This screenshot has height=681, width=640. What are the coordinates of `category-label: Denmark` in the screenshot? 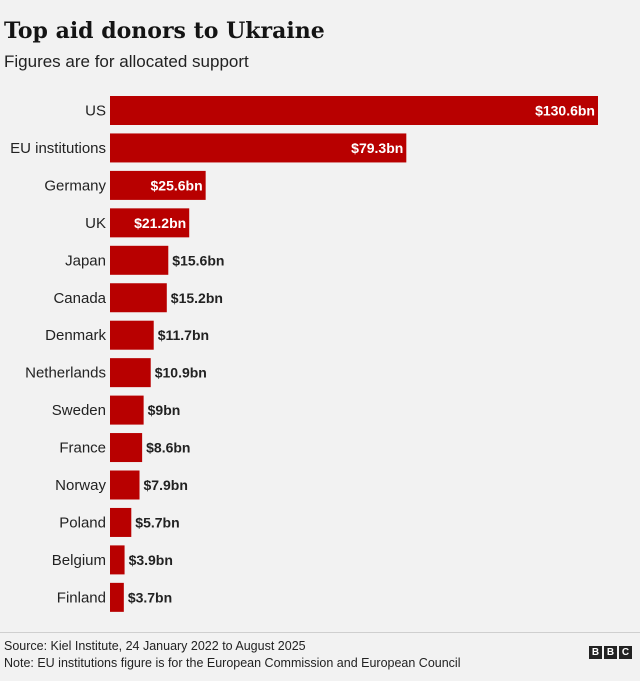 It's located at (75, 335).